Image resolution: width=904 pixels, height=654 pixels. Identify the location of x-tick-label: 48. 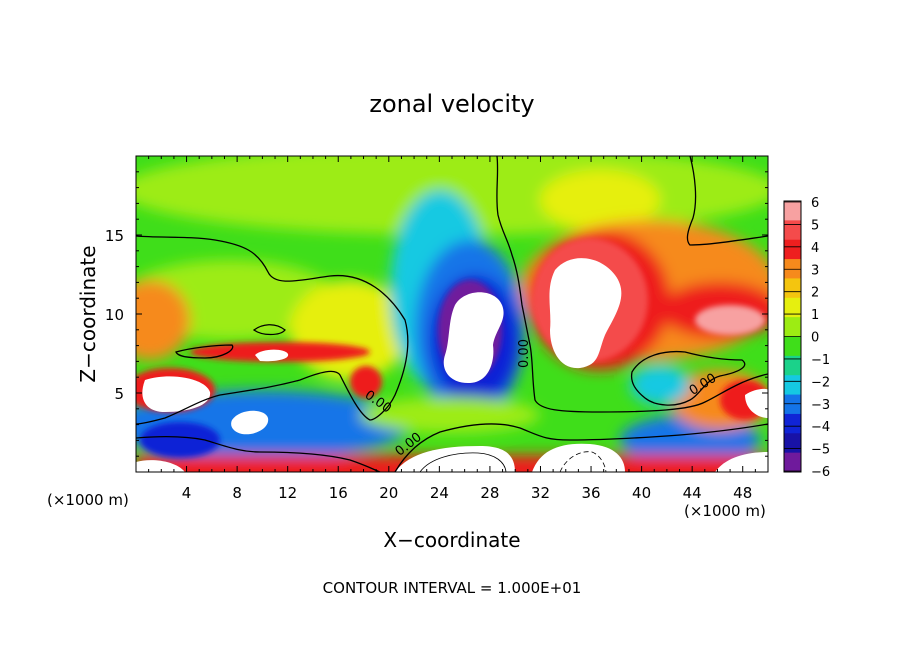
(742, 493).